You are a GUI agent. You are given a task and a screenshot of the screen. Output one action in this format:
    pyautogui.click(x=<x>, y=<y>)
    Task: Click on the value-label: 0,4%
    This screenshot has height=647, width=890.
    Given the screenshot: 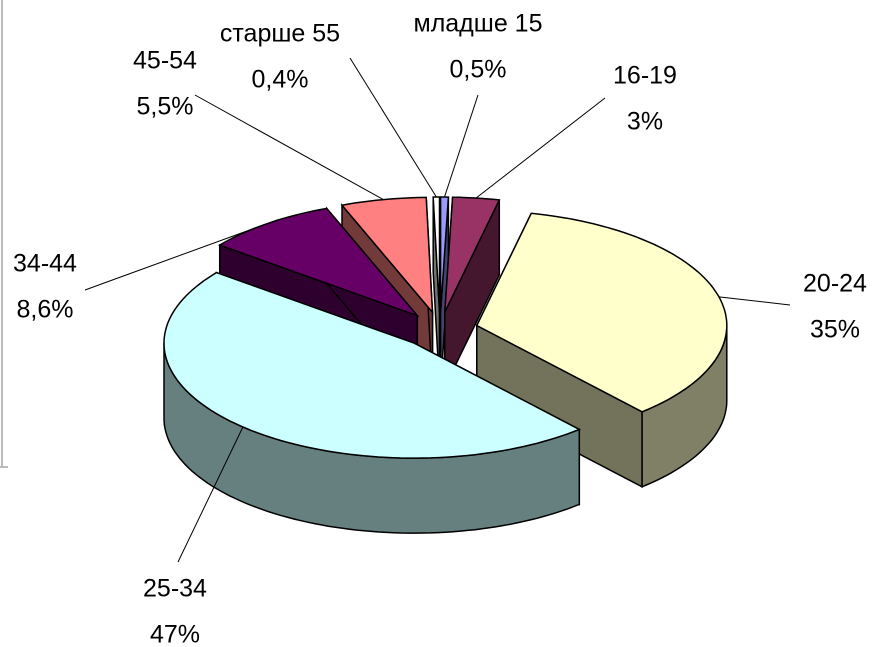 What is the action you would take?
    pyautogui.click(x=280, y=80)
    